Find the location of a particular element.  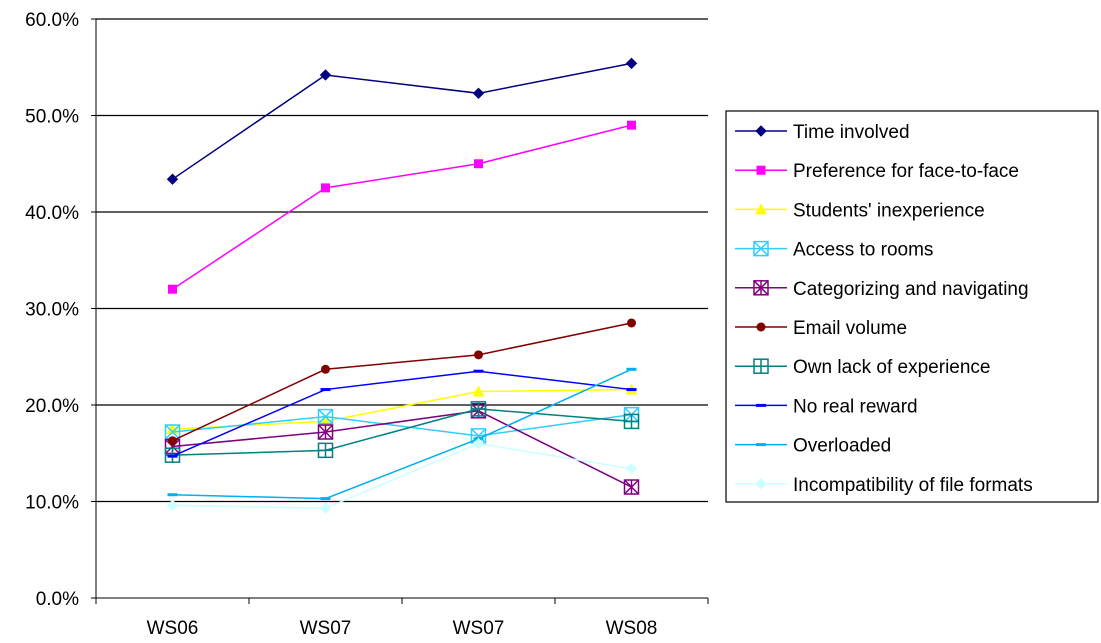

legend-label: Categorizing and navigating is located at coordinates (911, 289).